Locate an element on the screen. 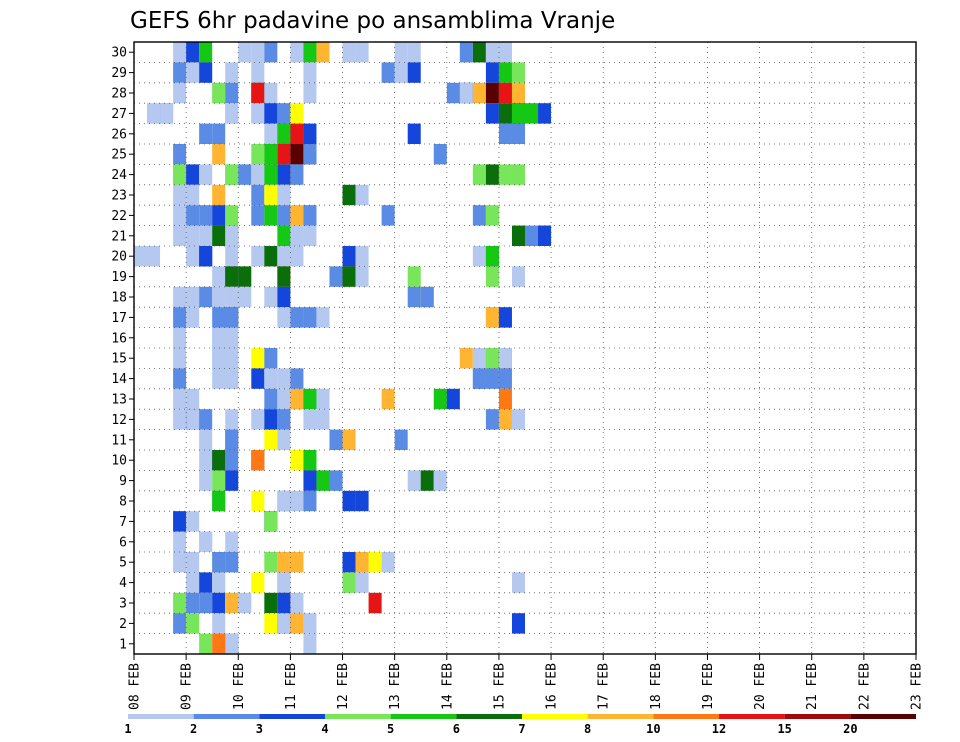  colorbar-label: 10 is located at coordinates (653, 729).